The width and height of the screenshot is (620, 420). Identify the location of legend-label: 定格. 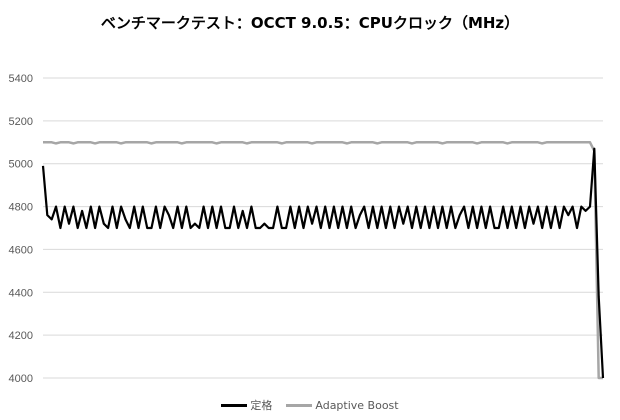
(261, 405).